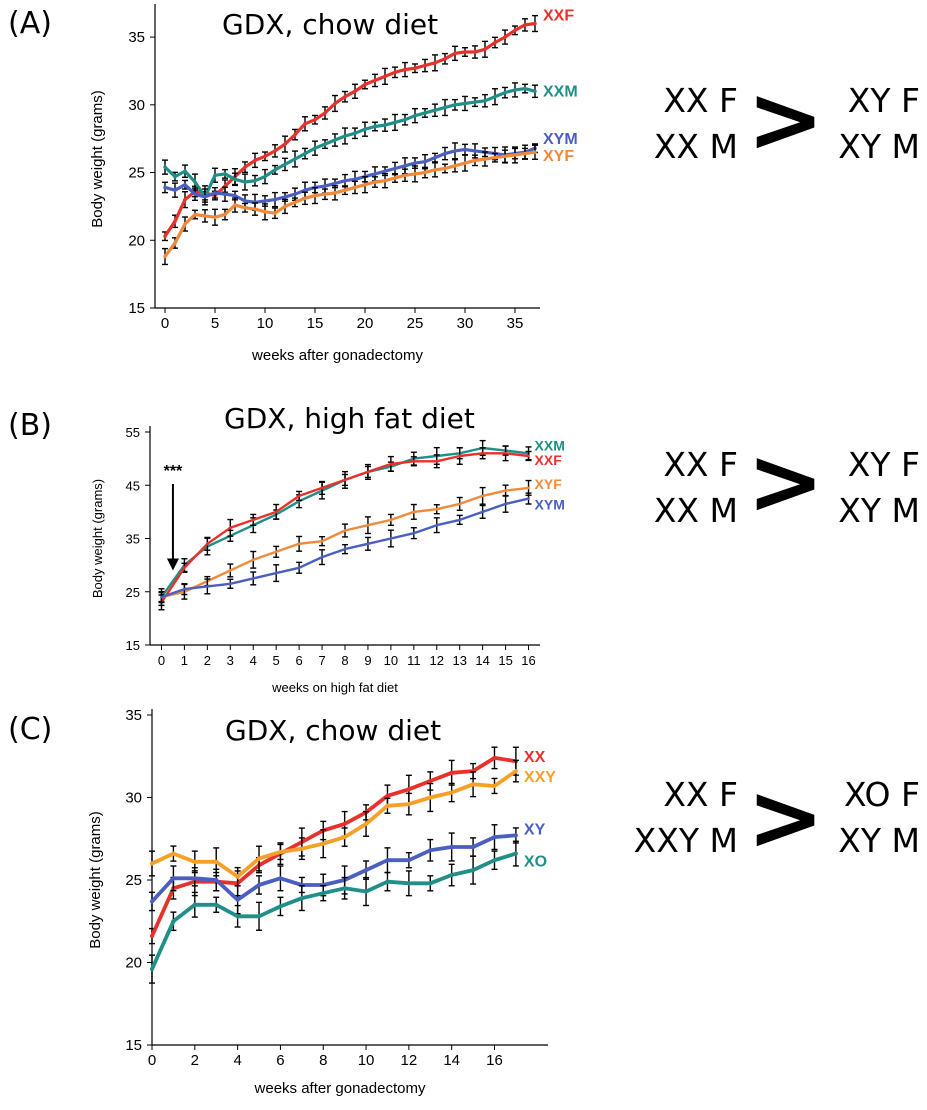 This screenshot has width=927, height=1110. Describe the element at coordinates (237, 1060) in the screenshot. I see `x-tick-label: 4` at that location.